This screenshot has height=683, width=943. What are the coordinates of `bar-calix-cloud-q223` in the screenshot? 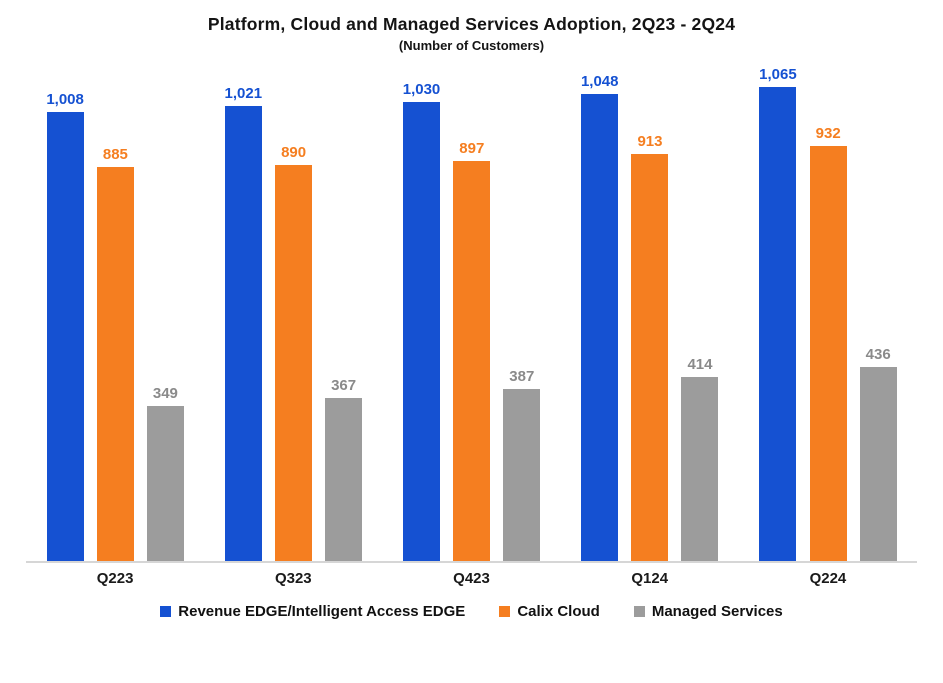 It's located at (115, 364).